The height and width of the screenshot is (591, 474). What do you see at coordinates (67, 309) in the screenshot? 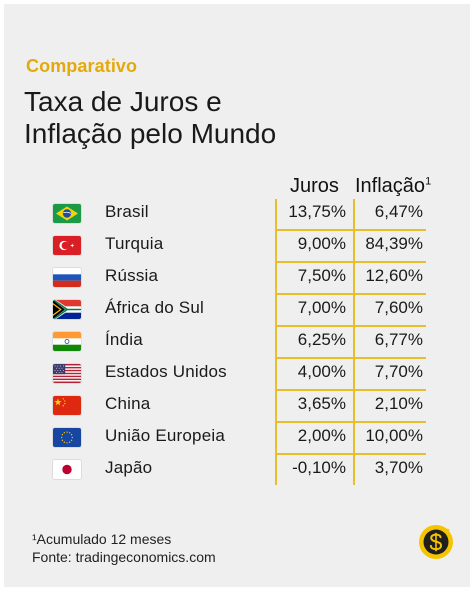
I see `south-africa-flag-icon` at bounding box center [67, 309].